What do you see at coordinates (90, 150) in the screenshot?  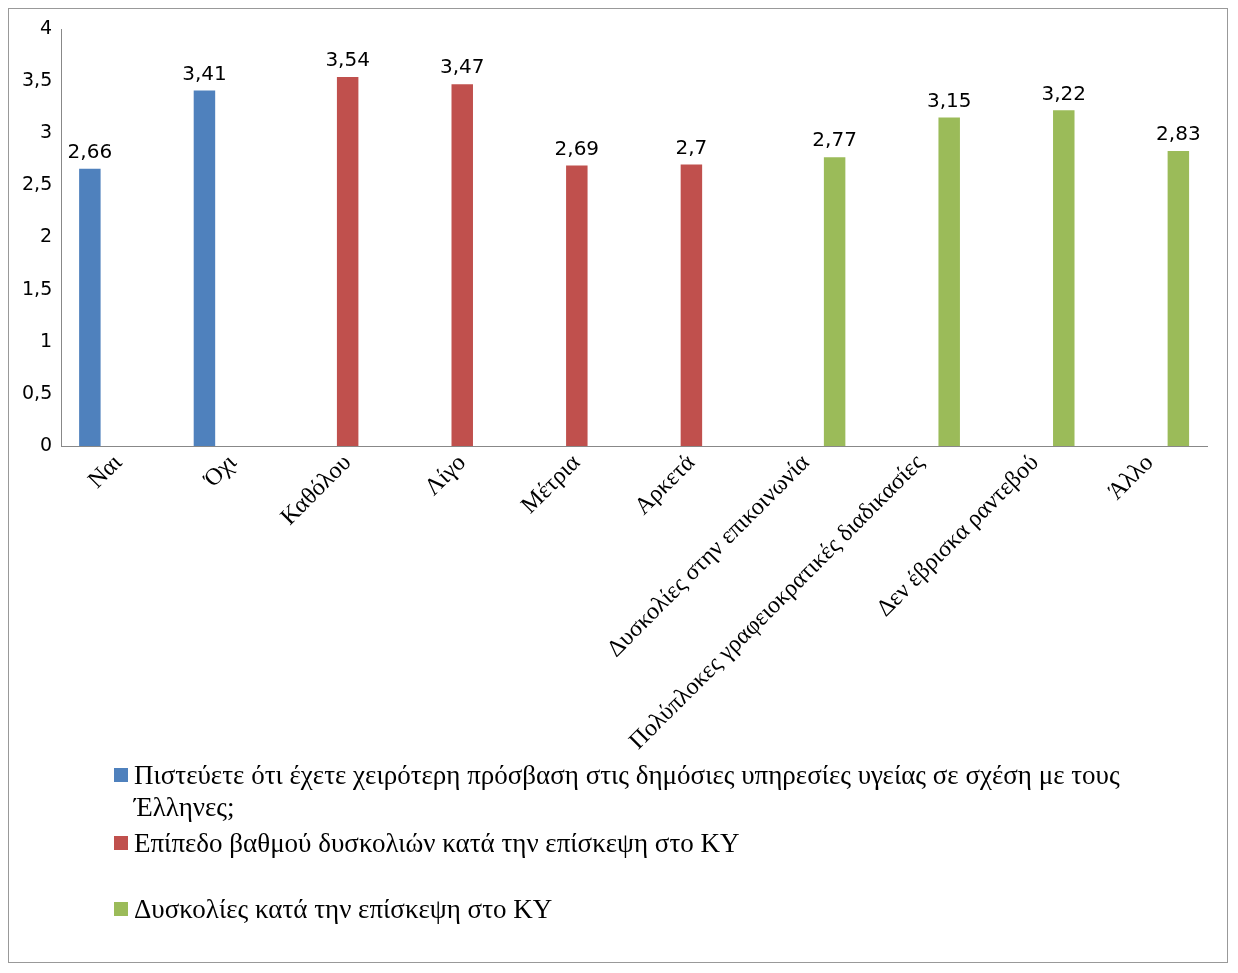 I see `data-label: 2,66` at bounding box center [90, 150].